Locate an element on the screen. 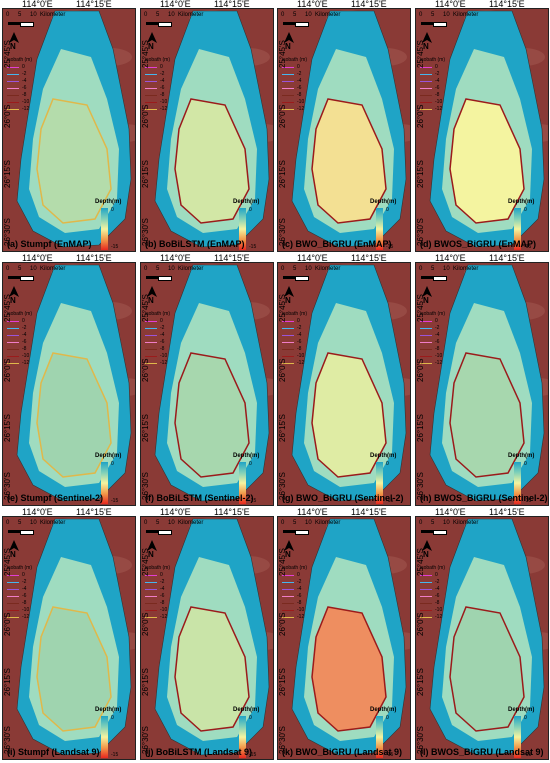 The image size is (550, 763). colorbar-ramp is located at coordinates (104, 229).